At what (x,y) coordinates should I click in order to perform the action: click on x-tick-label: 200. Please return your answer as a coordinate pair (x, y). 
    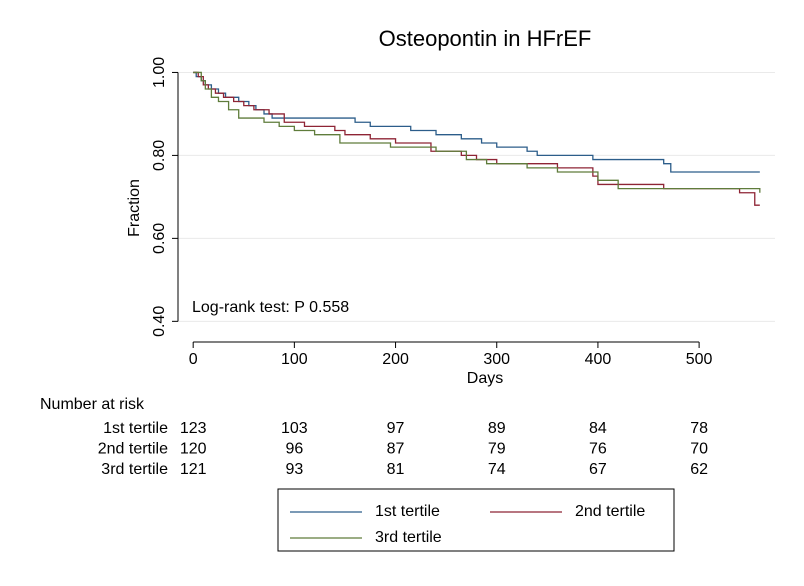
    Looking at the image, I should click on (395, 359).